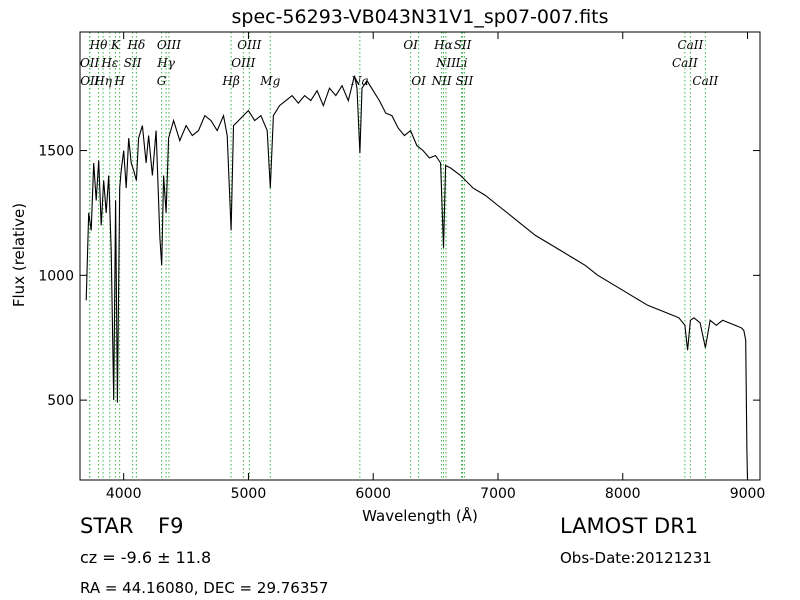 This screenshot has width=800, height=600. I want to click on survey-name: LAMOST DR1, so click(629, 526).